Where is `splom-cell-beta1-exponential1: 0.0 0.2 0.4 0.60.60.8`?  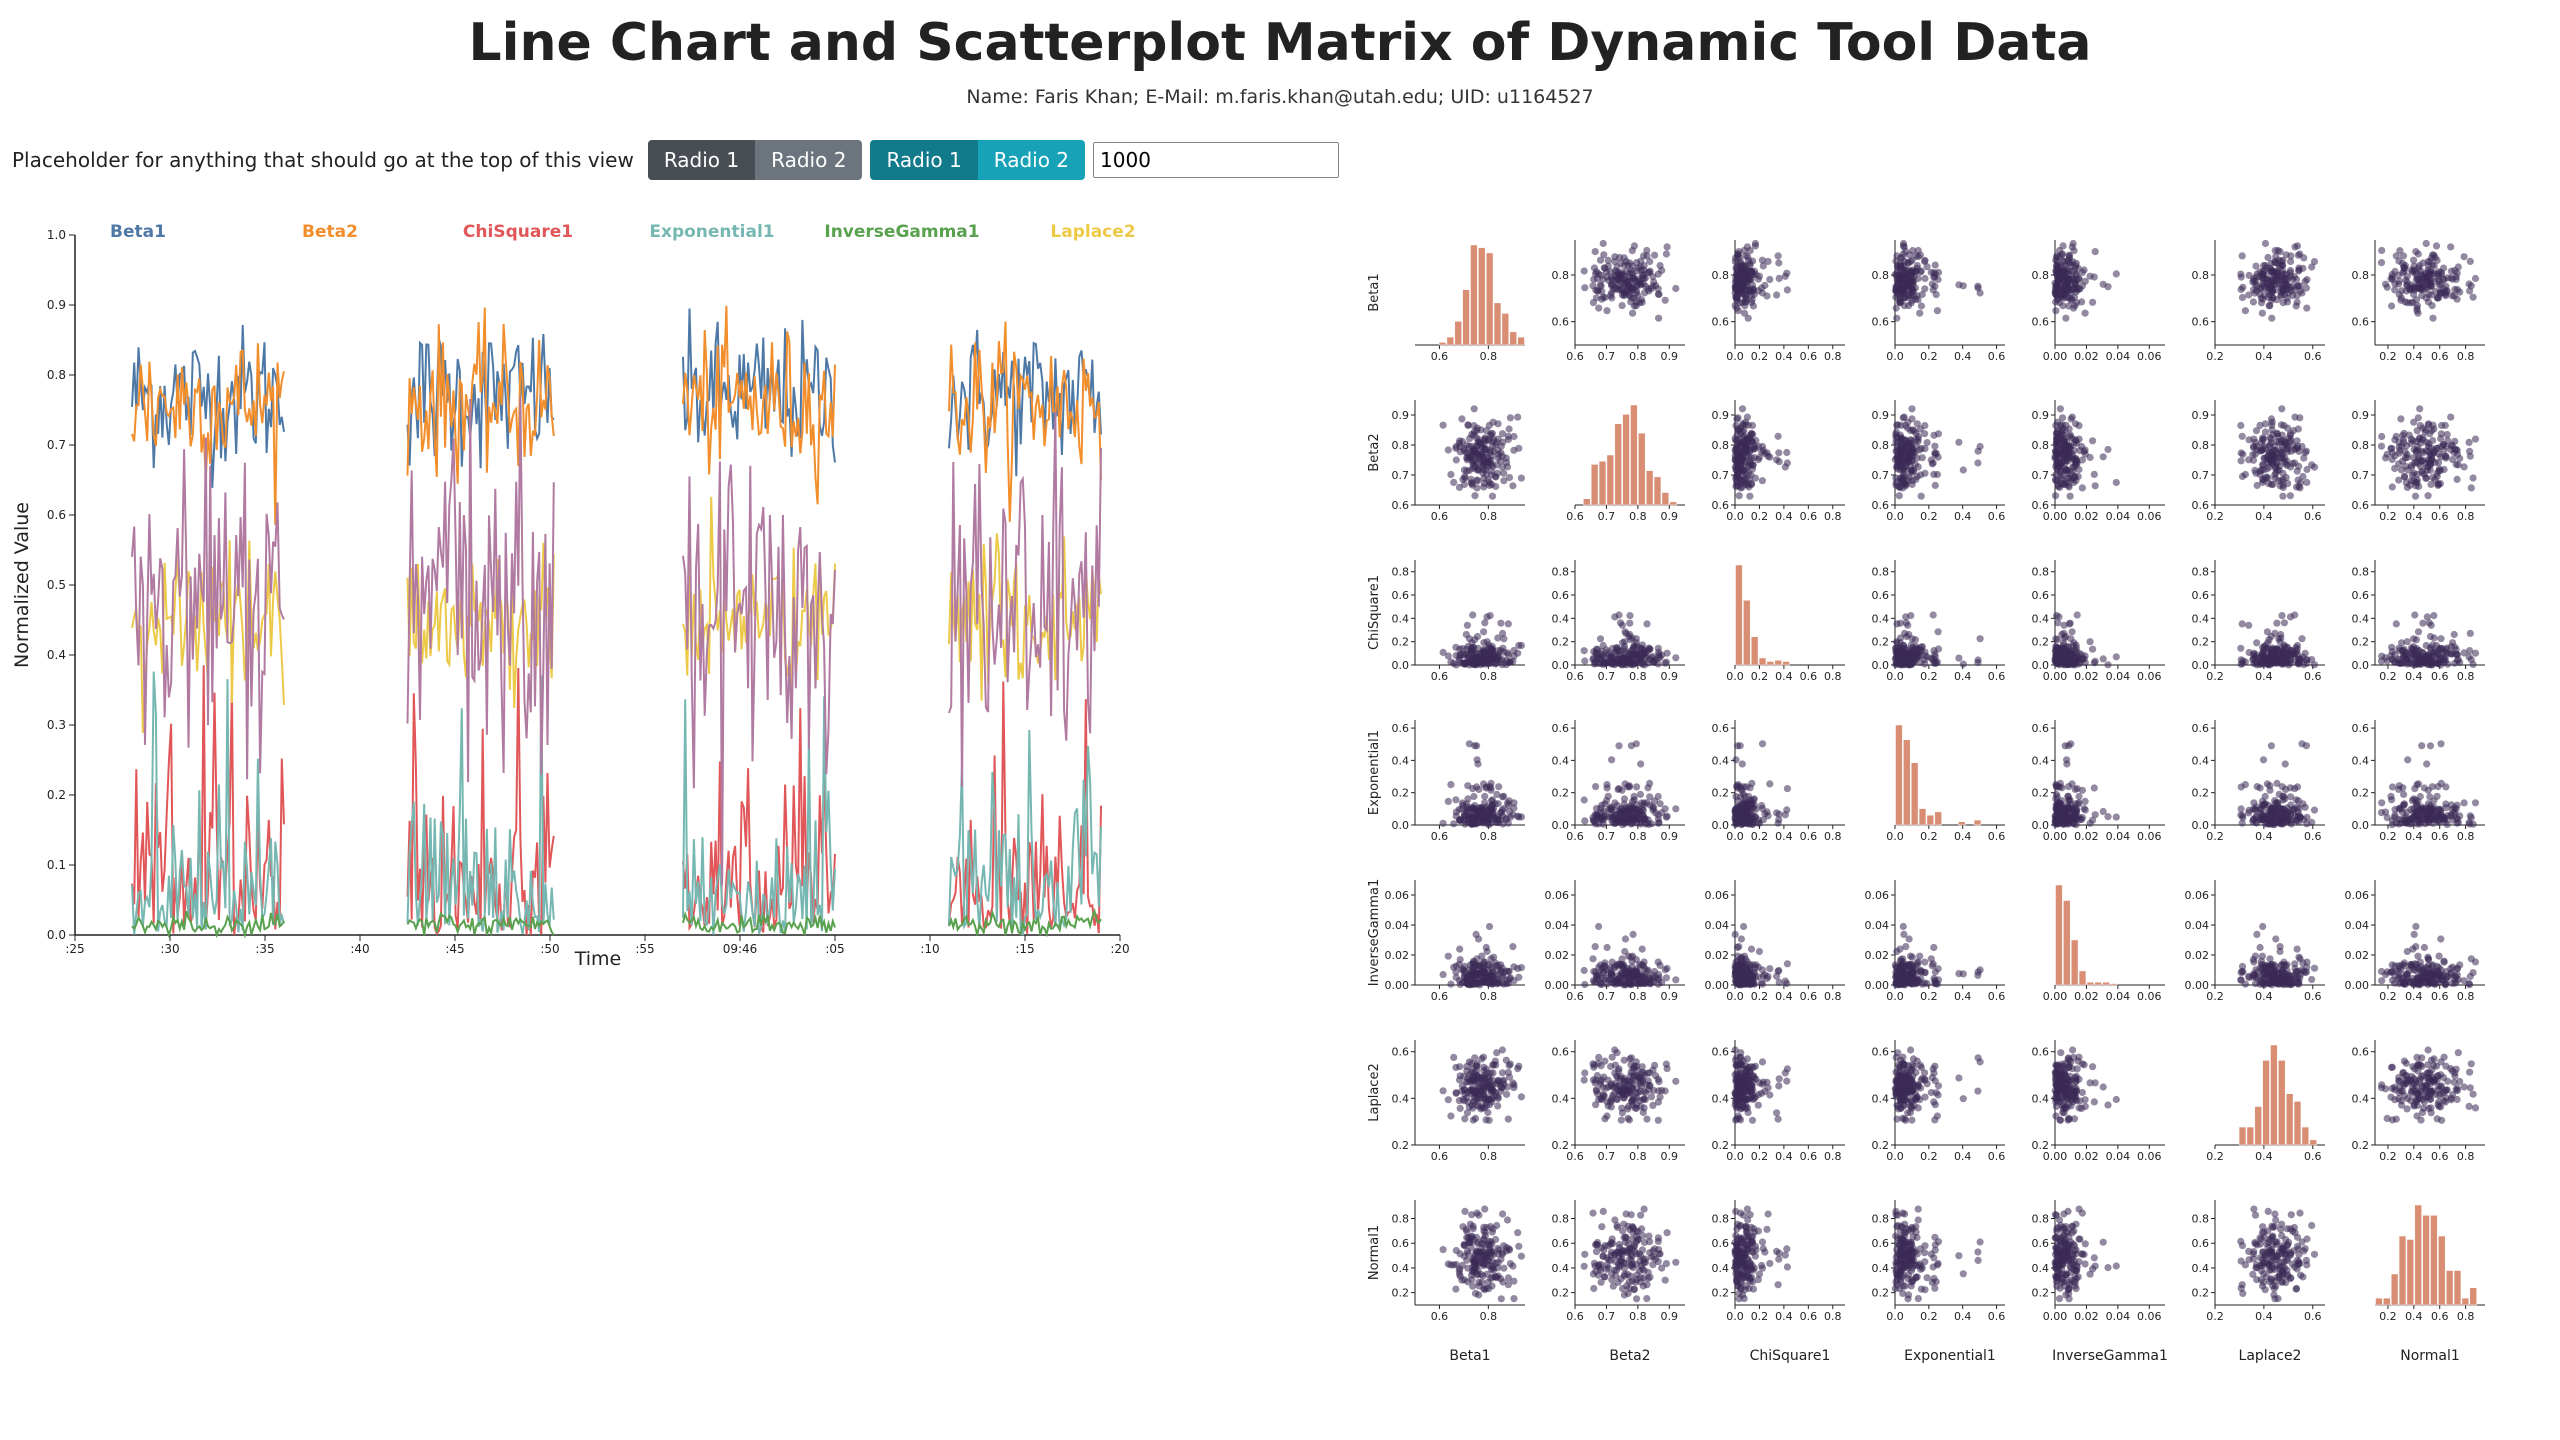 splom-cell-beta1-exponential1: 0.0 0.2 0.4 0.60.60.8 is located at coordinates (1938, 301).